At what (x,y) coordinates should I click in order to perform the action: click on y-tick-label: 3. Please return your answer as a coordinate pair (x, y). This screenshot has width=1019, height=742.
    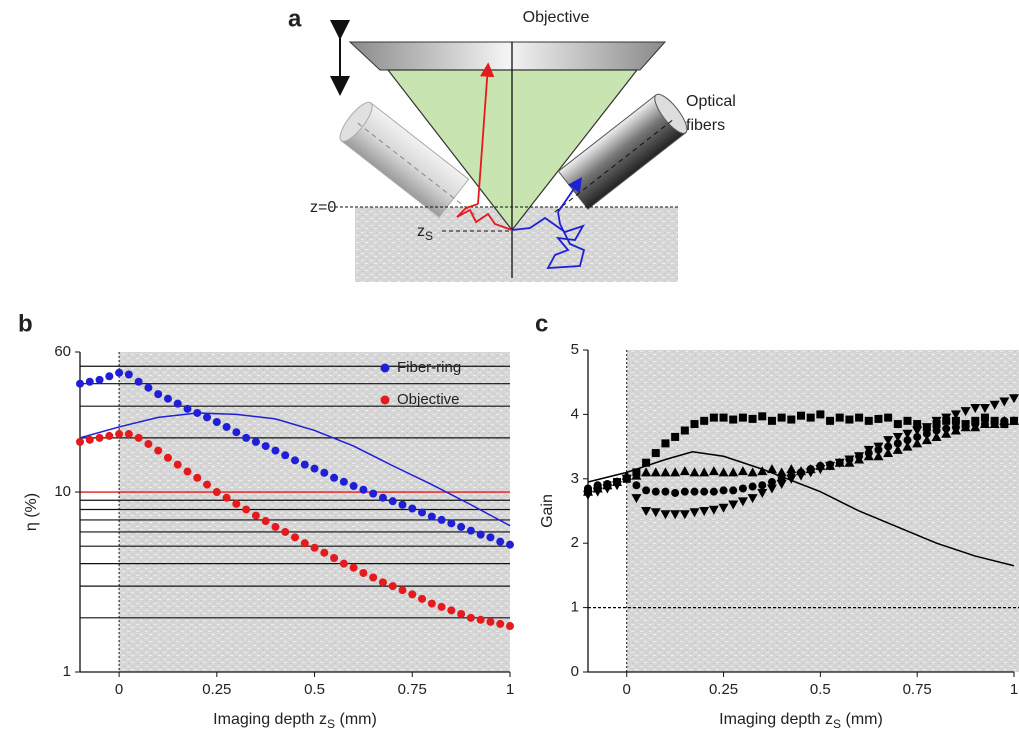
    Looking at the image, I should click on (575, 478).